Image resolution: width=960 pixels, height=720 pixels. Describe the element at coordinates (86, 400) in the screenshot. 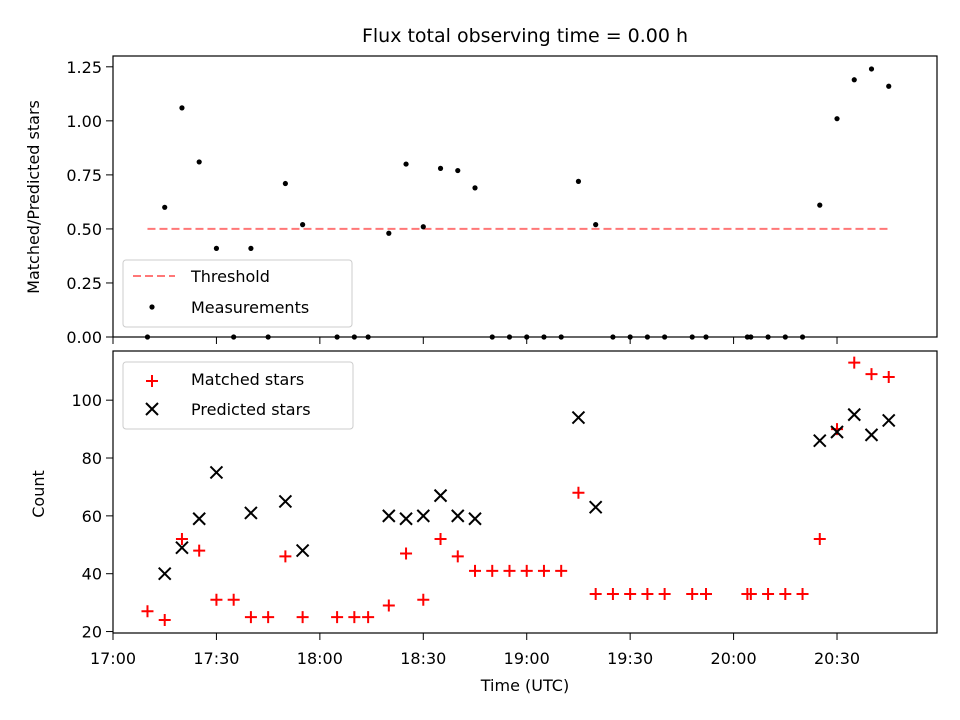

I see `y-tick-label: 100` at that location.